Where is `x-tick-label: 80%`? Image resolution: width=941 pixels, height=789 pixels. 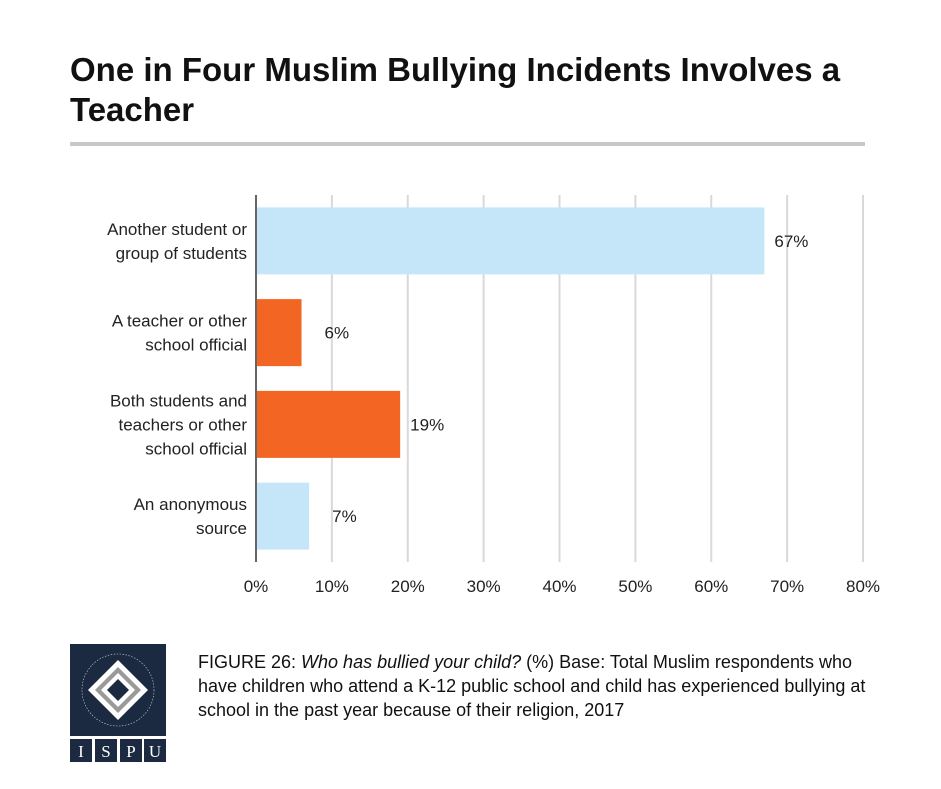
x-tick-label: 80% is located at coordinates (863, 586).